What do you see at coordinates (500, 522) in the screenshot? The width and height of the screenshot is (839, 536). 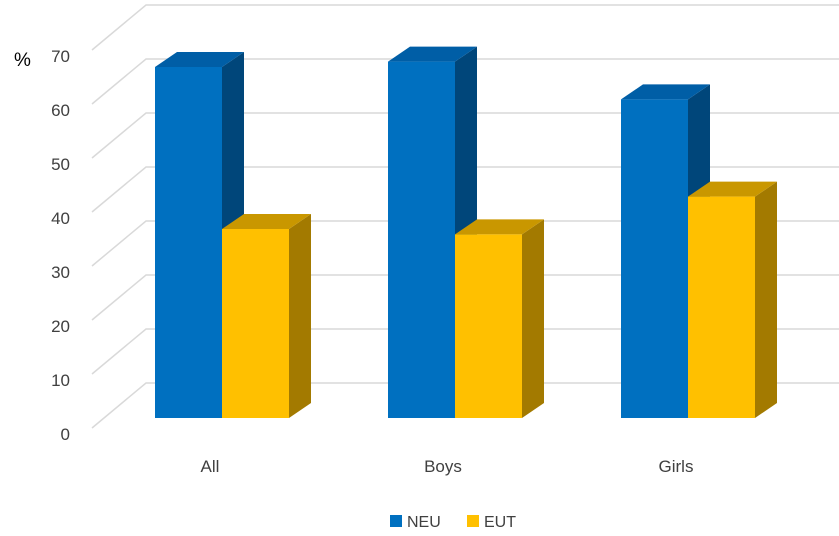 I see `legend-label-eut: EUT` at bounding box center [500, 522].